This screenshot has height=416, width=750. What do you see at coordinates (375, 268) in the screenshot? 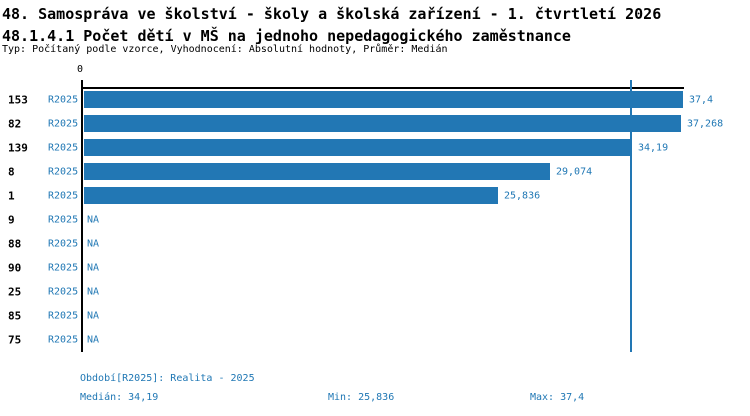
I see `chart-row: 90 R2025 NA` at bounding box center [375, 268].